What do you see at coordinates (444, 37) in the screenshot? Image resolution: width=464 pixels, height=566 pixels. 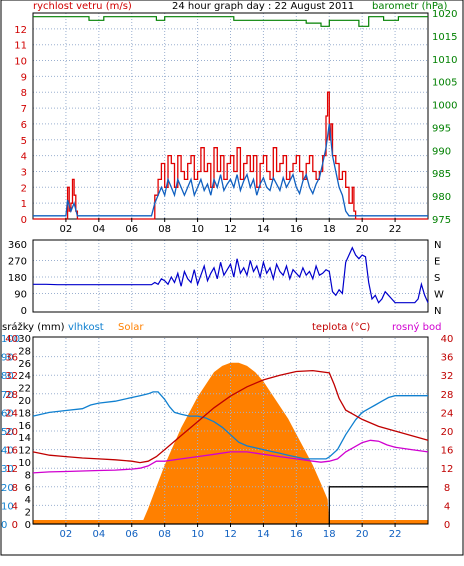 I see `barometer-tick-label: 1015` at bounding box center [444, 37].